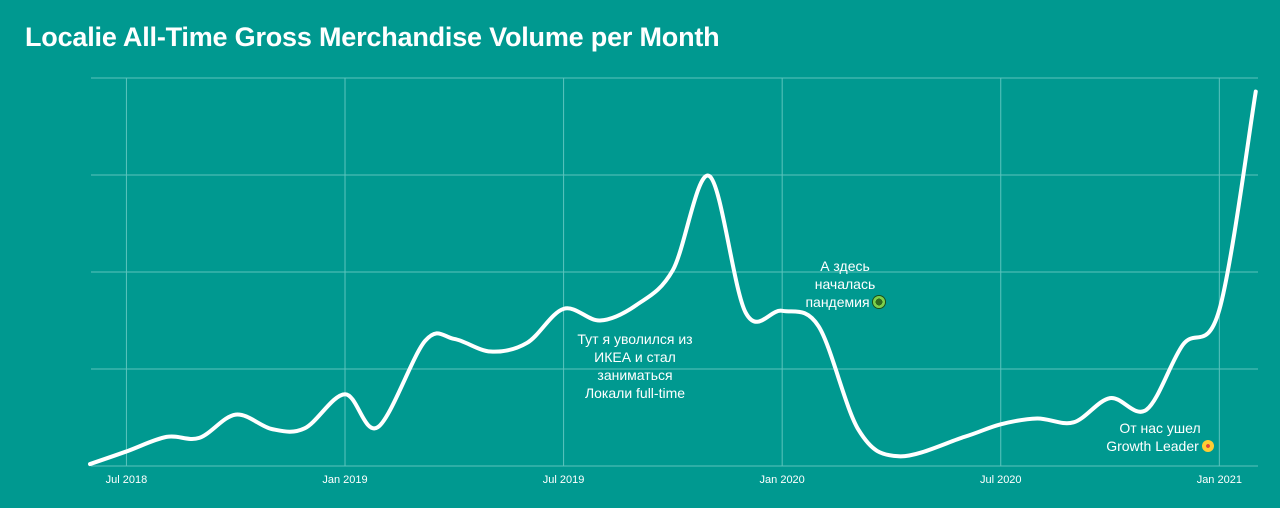 The width and height of the screenshot is (1280, 508). Describe the element at coordinates (635, 339) in the screenshot. I see `annotation-ikea-line-1: Тут я уволился из` at that location.